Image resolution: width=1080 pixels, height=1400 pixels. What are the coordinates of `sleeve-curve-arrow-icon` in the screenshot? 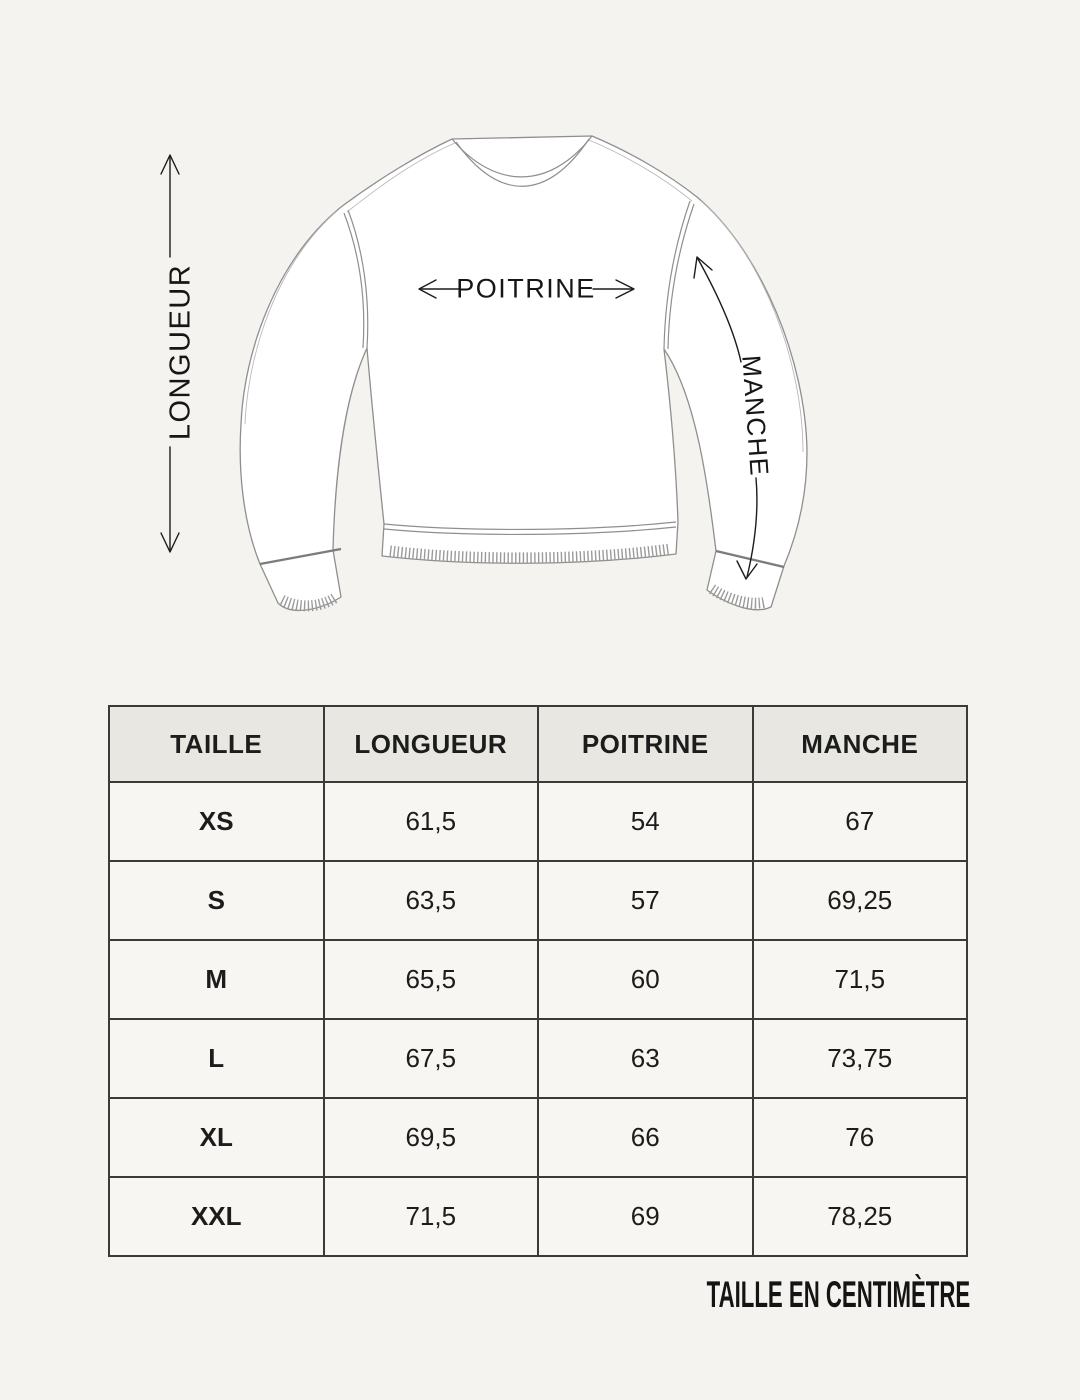 It's located at (725, 418).